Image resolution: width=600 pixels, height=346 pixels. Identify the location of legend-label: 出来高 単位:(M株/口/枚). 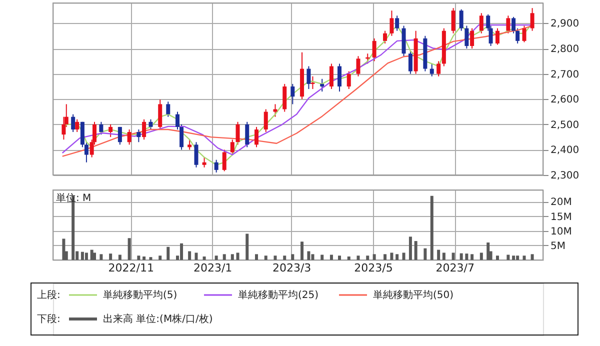
(158, 319).